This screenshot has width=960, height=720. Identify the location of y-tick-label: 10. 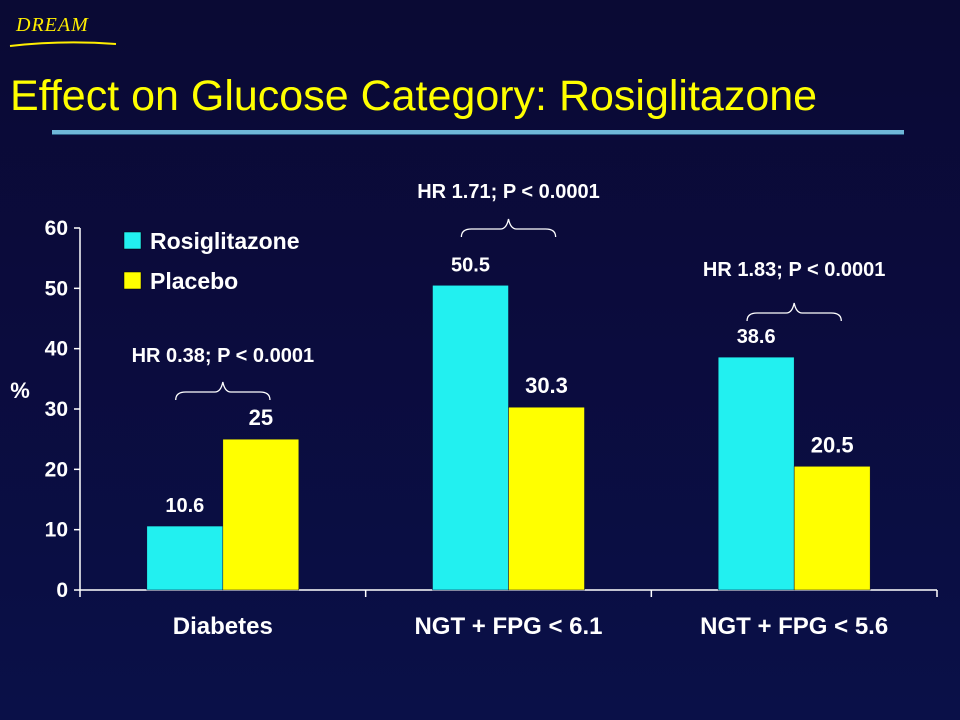
(56, 530).